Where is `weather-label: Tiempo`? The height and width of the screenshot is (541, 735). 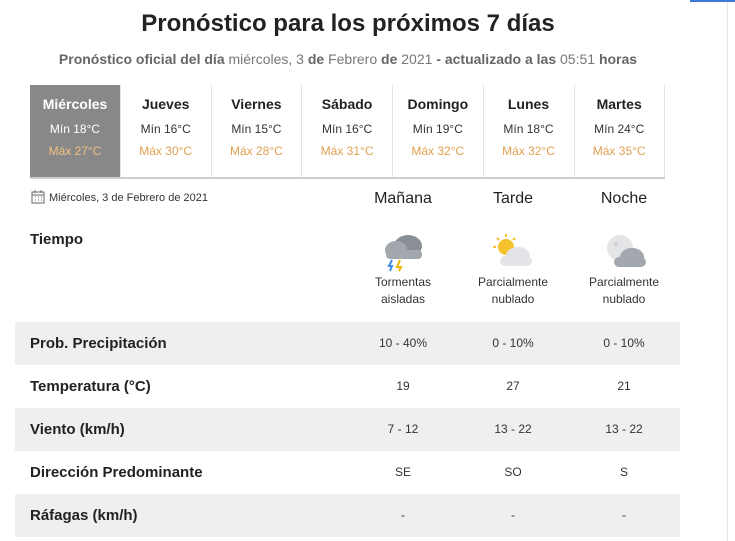 weather-label: Tiempo is located at coordinates (57, 239).